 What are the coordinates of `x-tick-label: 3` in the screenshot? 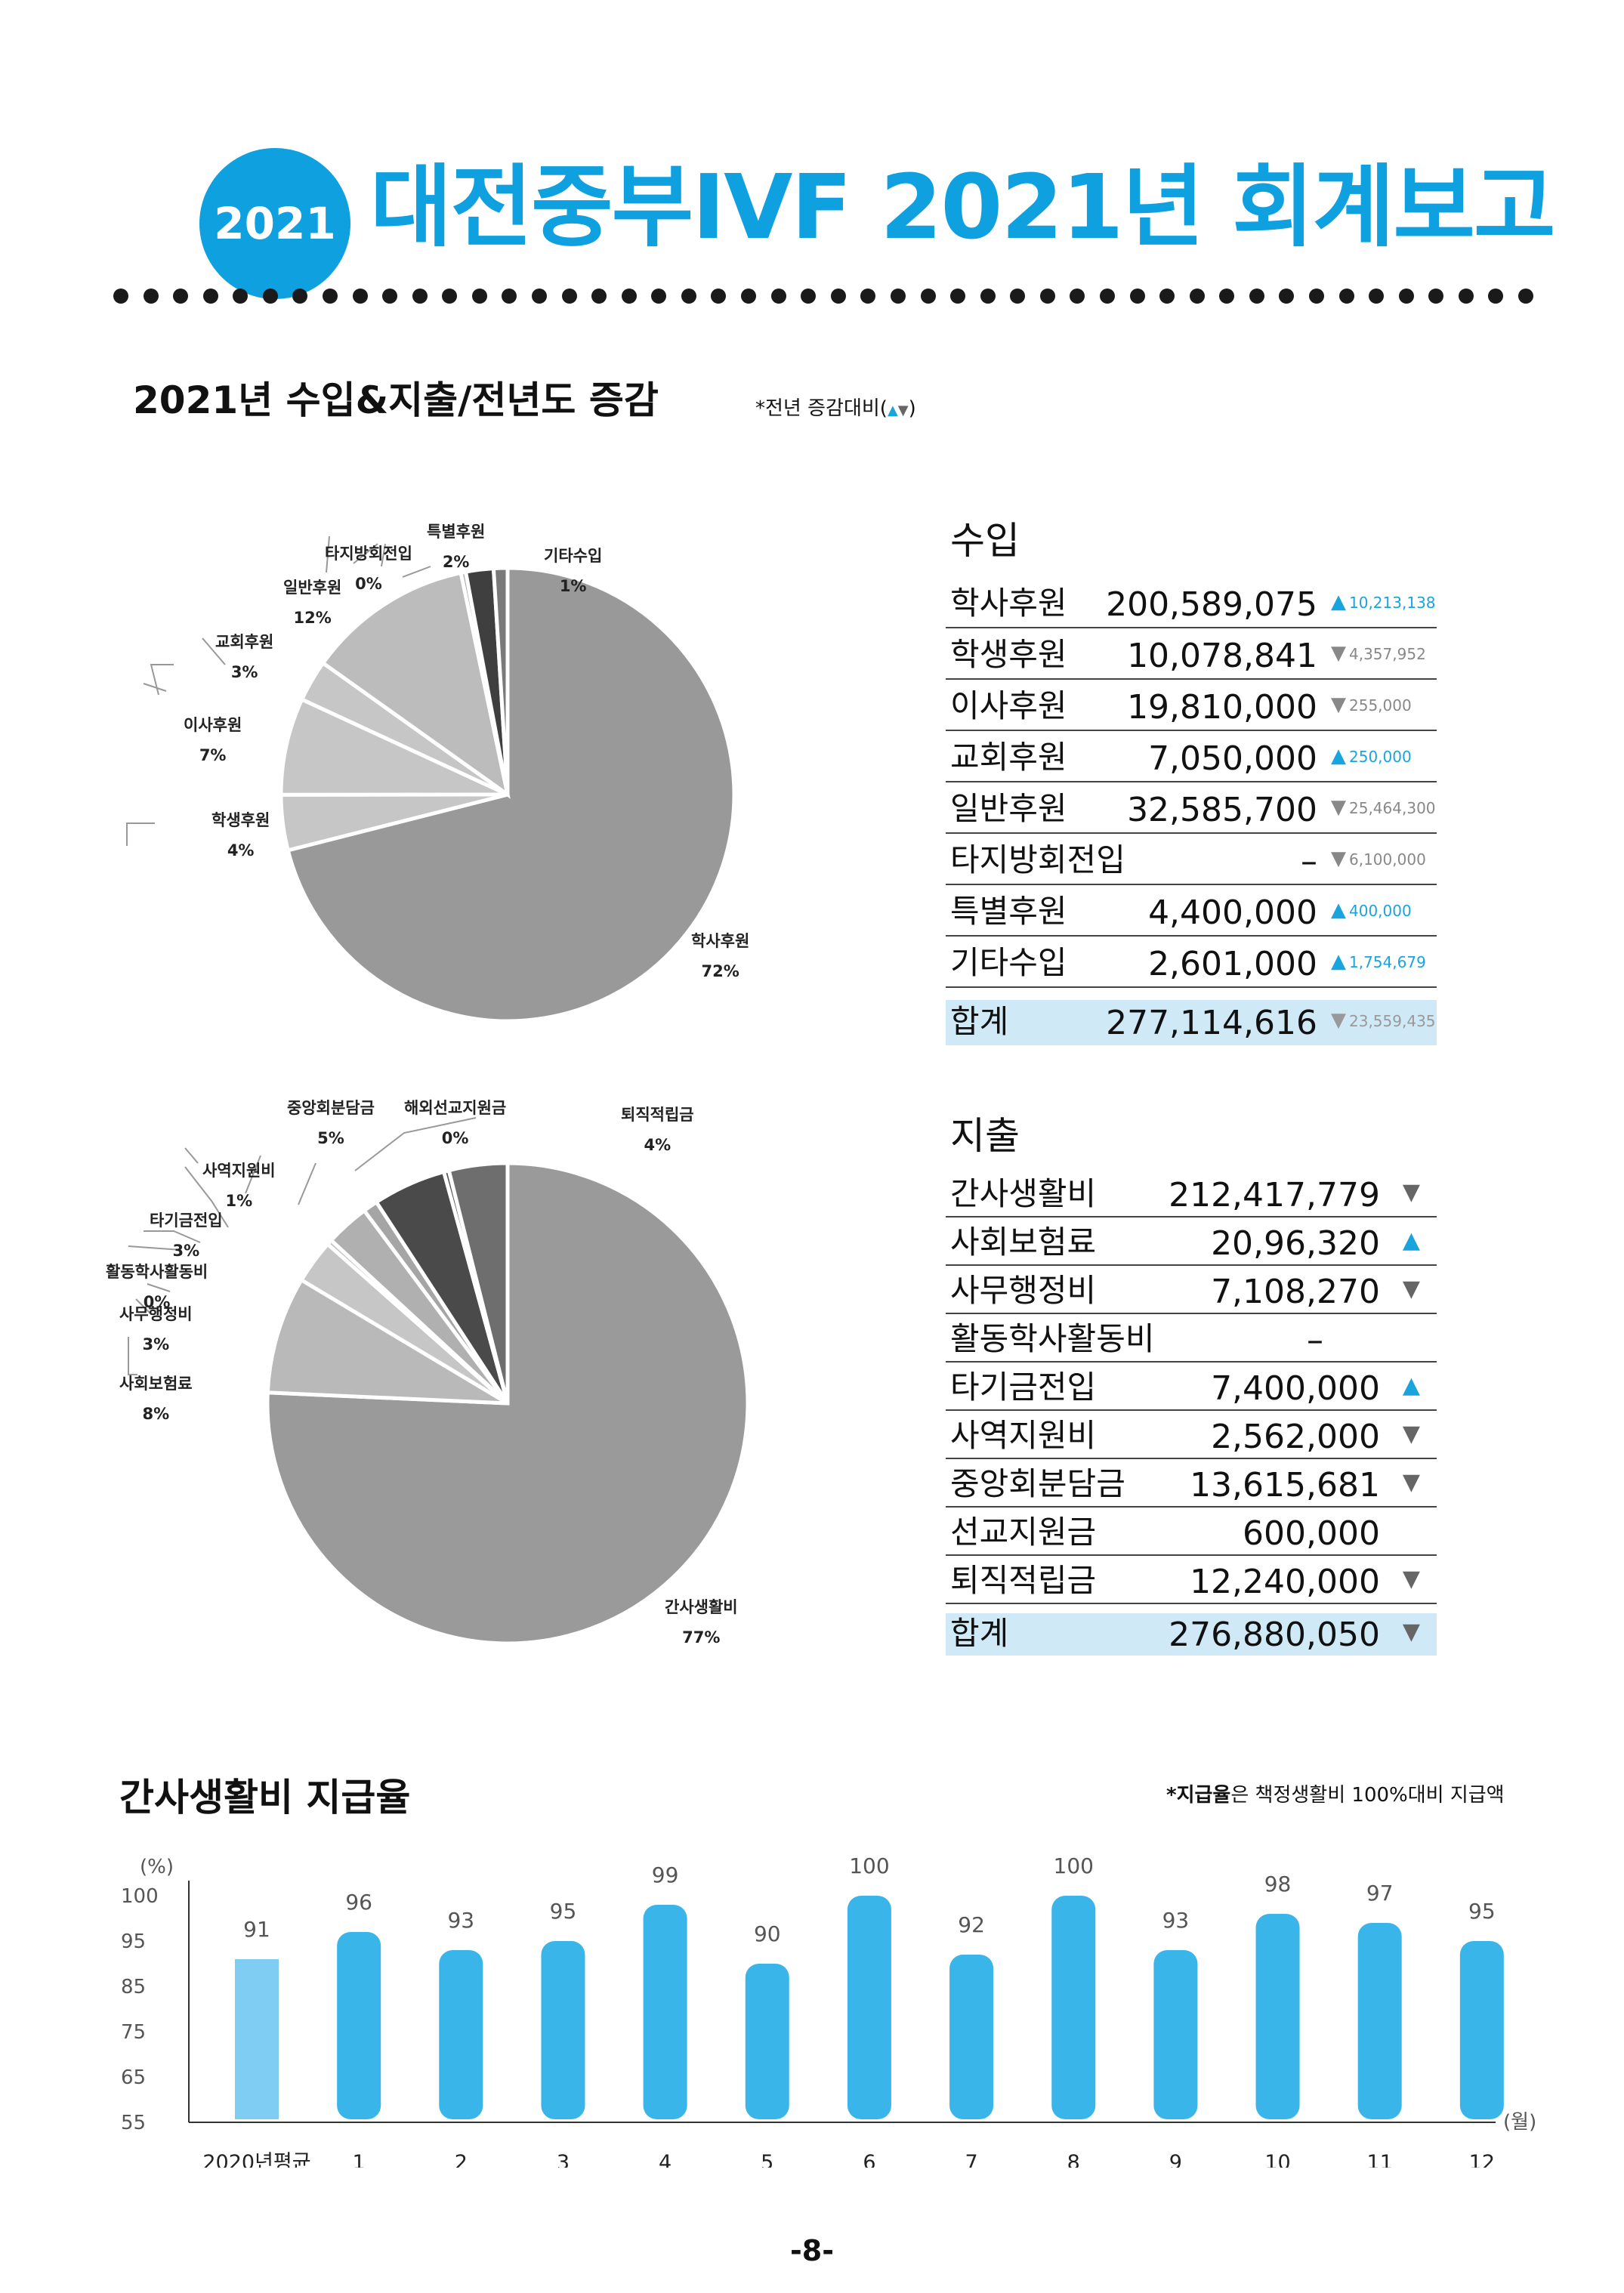 It's located at (563, 2159).